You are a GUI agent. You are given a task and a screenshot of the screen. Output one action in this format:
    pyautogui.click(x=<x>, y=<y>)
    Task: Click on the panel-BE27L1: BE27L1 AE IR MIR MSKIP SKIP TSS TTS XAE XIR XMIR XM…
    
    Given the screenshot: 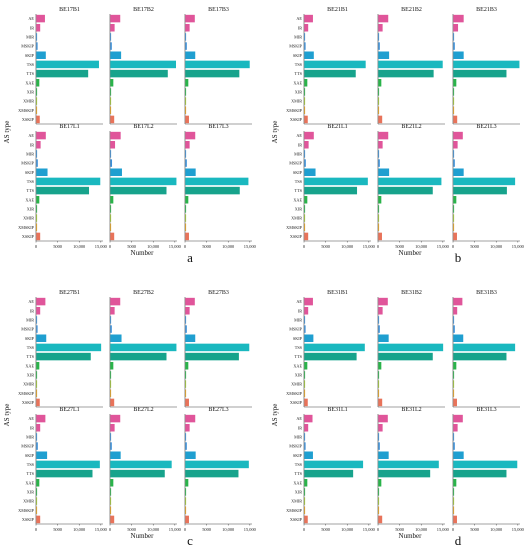 What is the action you would take?
    pyautogui.click(x=63, y=470)
    